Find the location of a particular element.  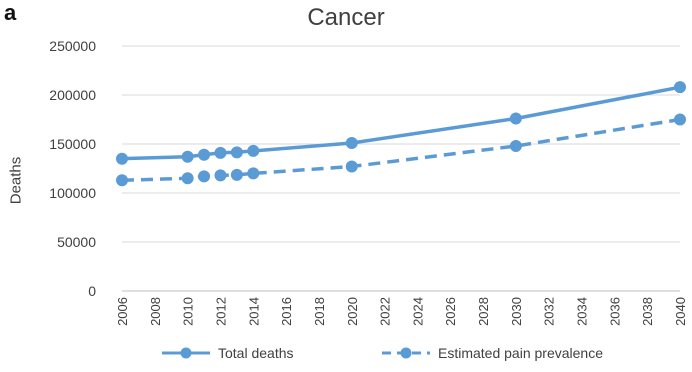

x-tick-label: 2024 is located at coordinates (417, 311).